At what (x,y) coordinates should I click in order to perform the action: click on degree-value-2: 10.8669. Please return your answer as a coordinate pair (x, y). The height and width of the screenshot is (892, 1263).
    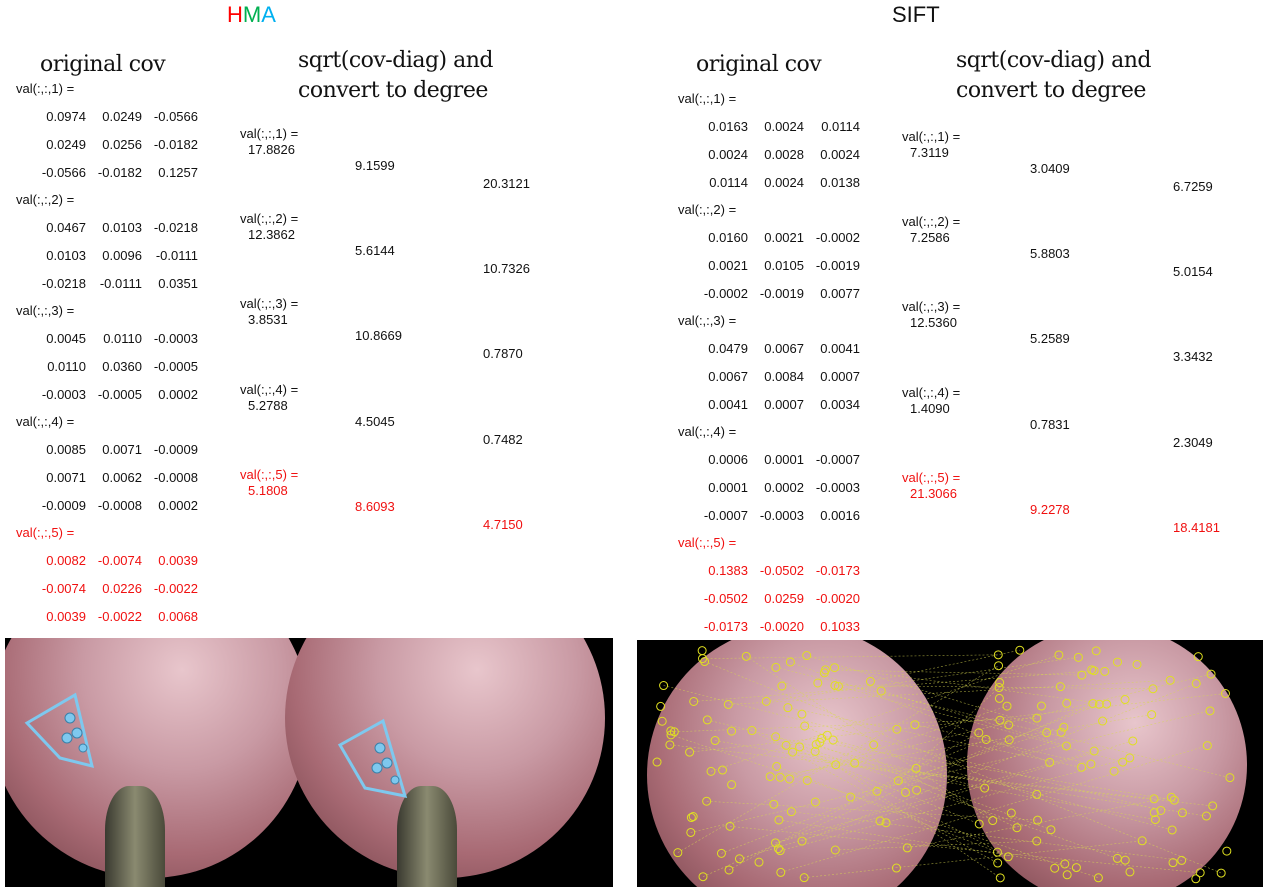
    Looking at the image, I should click on (378, 336).